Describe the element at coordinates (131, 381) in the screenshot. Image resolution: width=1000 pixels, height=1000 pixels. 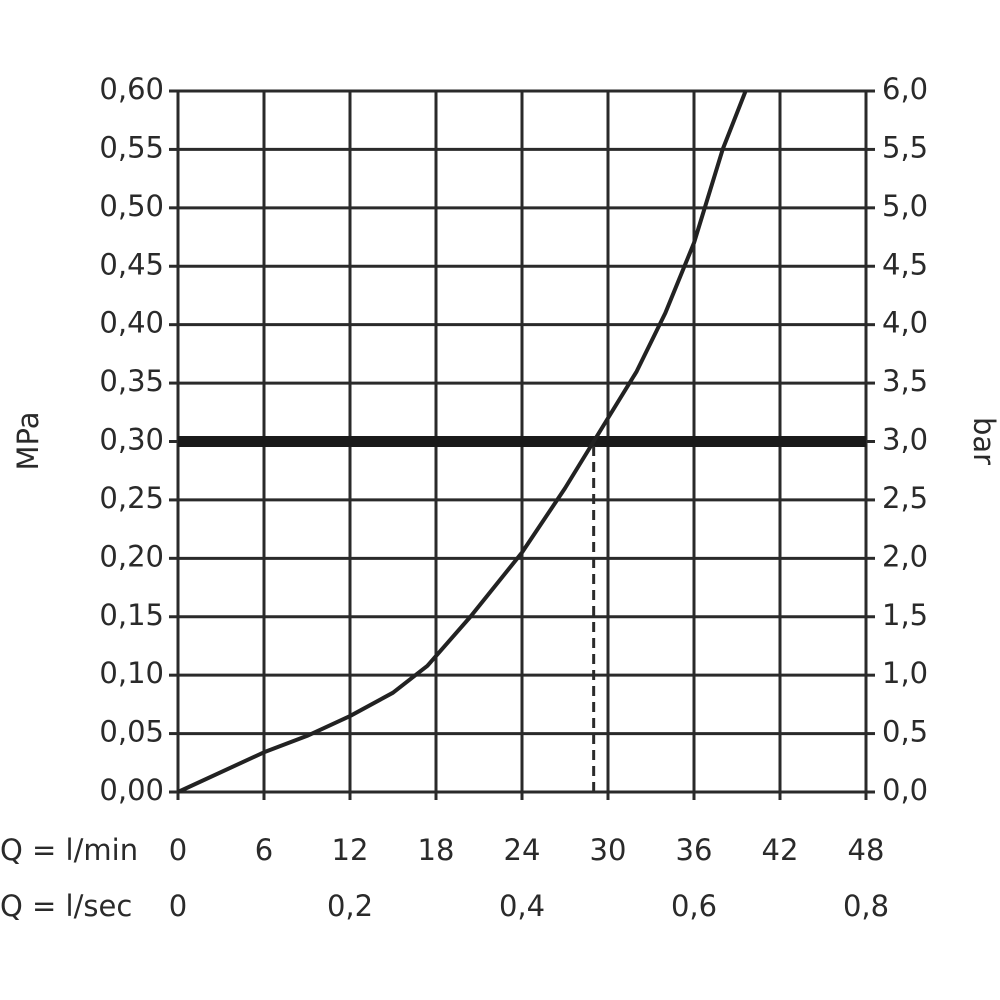
I see `y-tick-label: 0,35` at that location.